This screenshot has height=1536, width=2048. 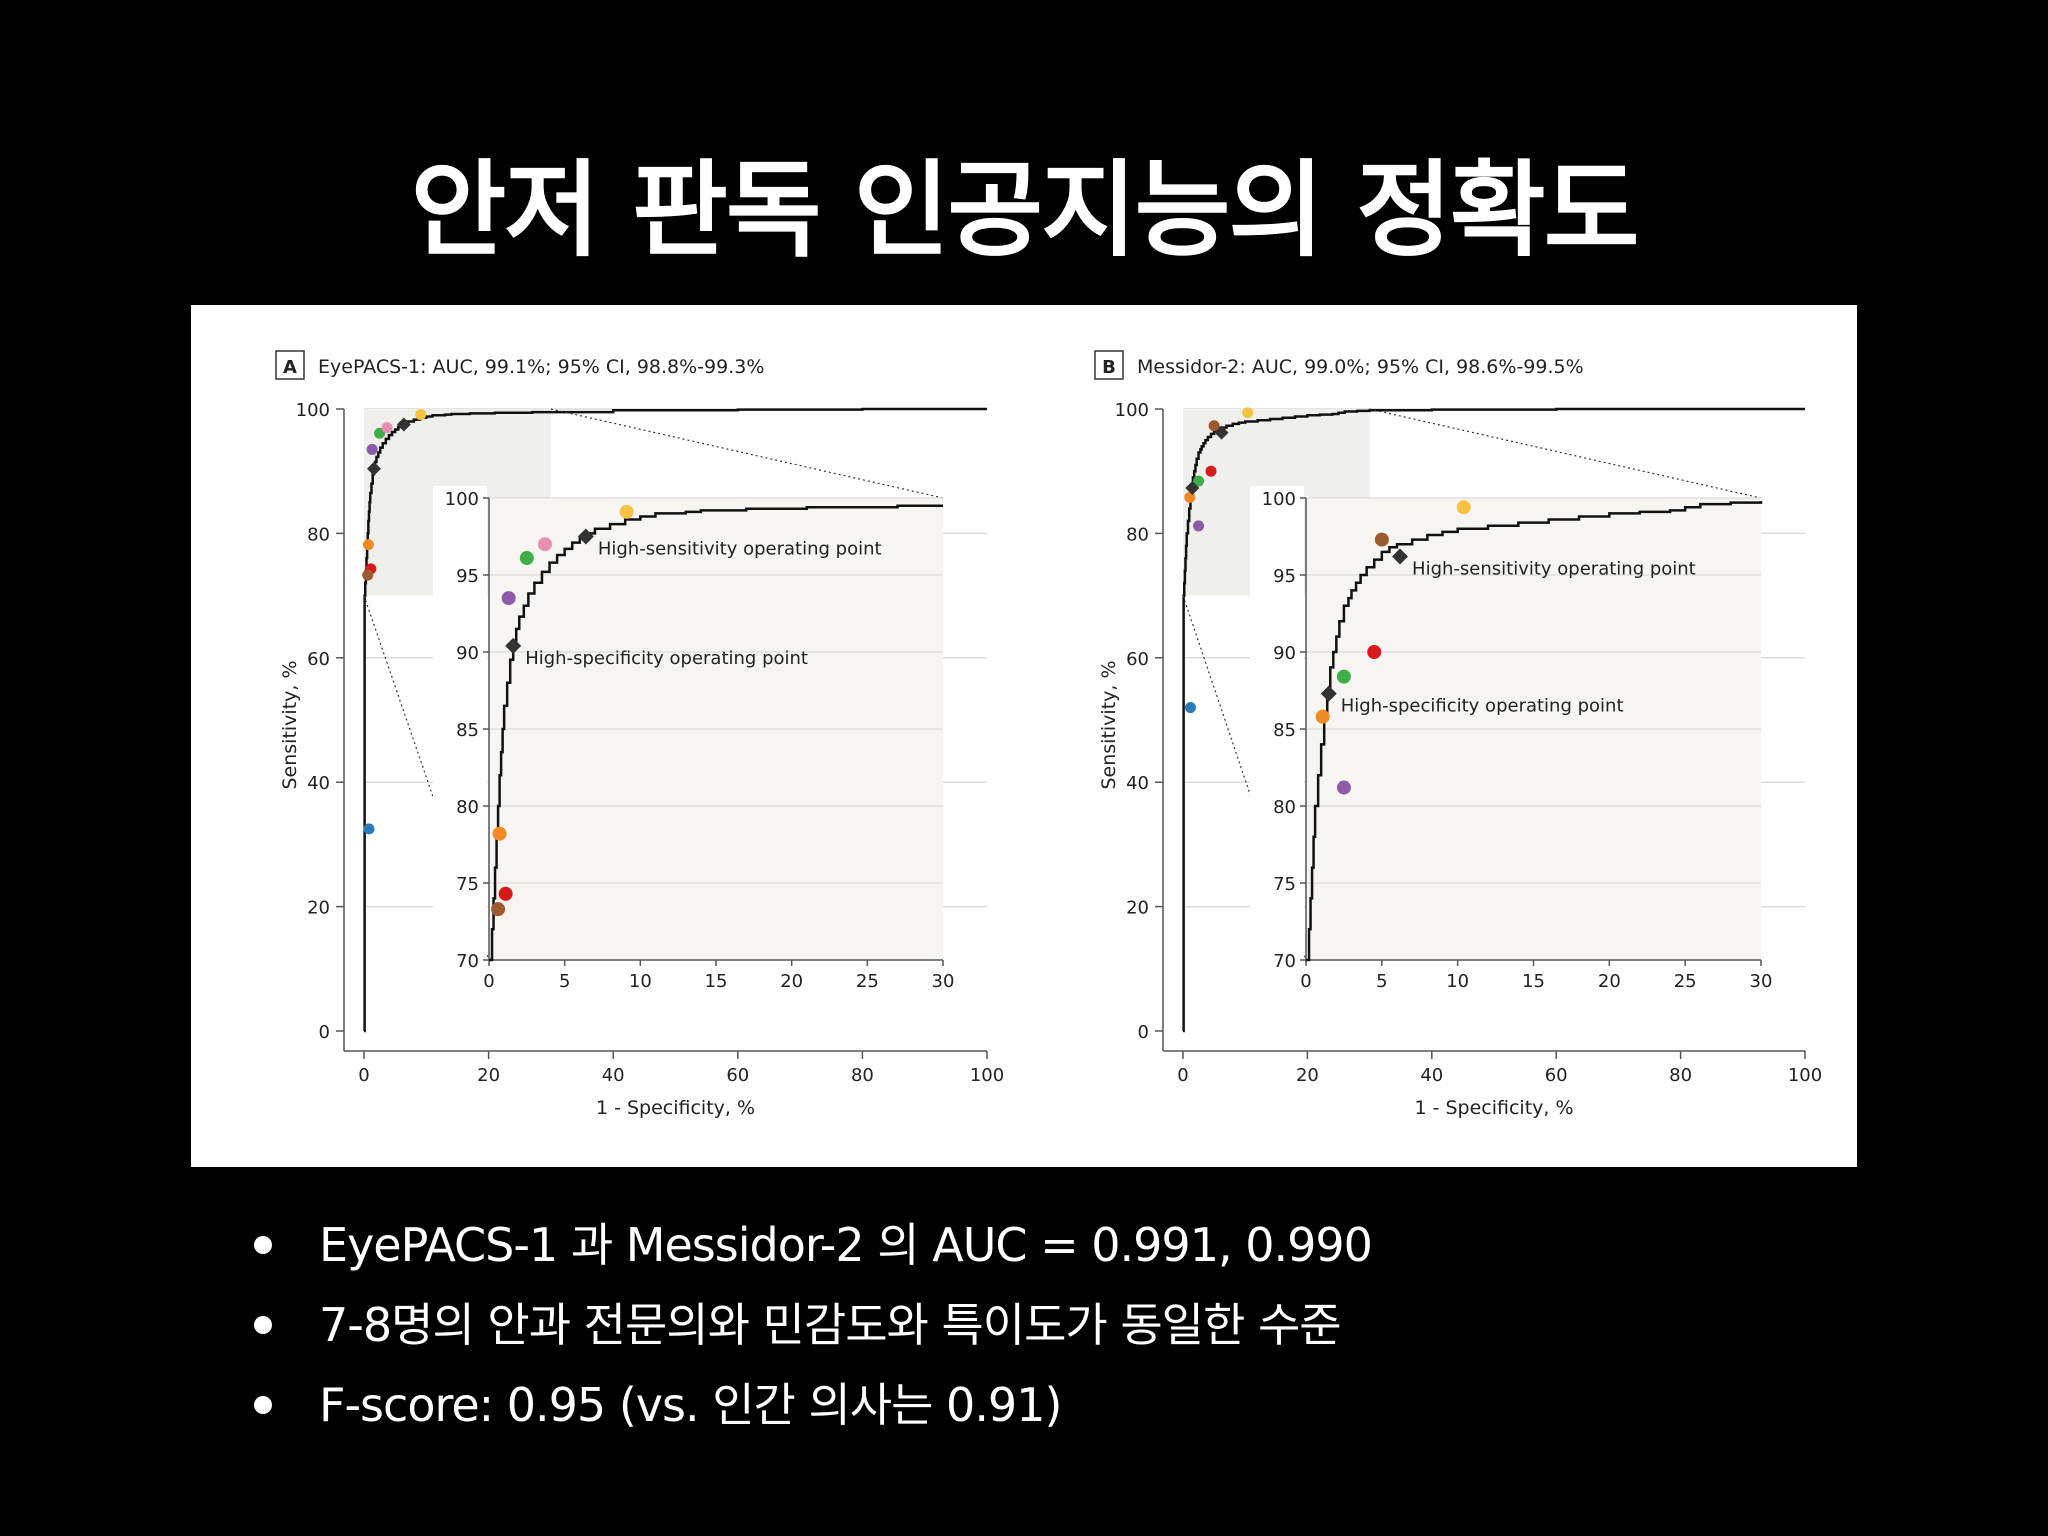 I want to click on bullet-text: 7-8명의 안과 전문의와 민감도와 특이도가 동일한 수준, so click(x=830, y=1325).